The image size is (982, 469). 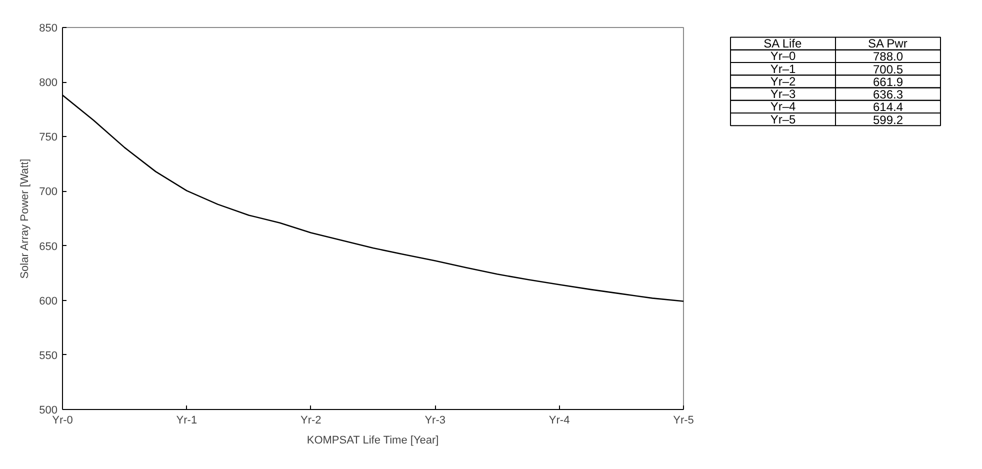 What do you see at coordinates (888, 57) in the screenshot?
I see `text: 788.0` at bounding box center [888, 57].